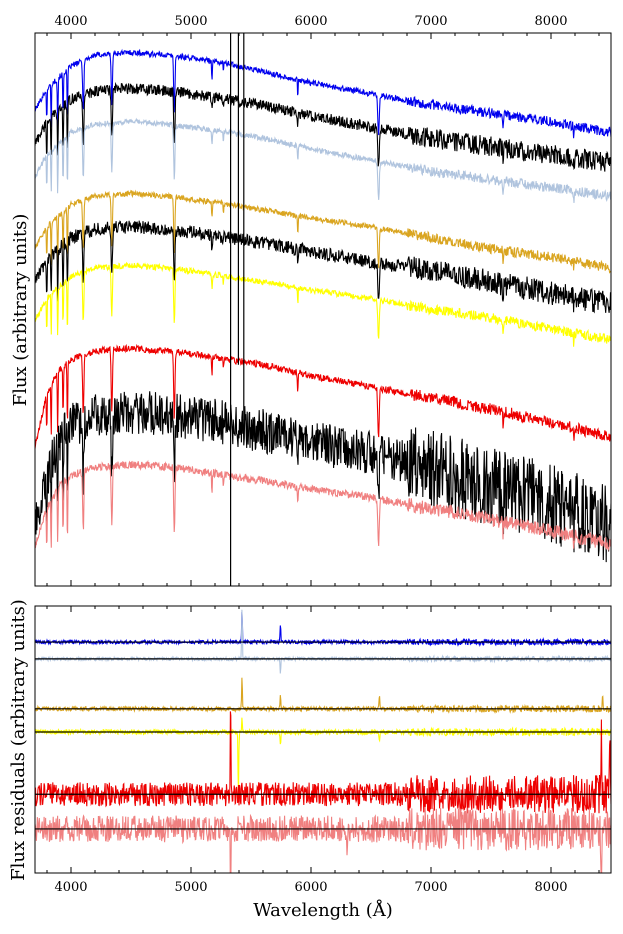  I want to click on residuals-x-tick-label: 8000, so click(550, 887).